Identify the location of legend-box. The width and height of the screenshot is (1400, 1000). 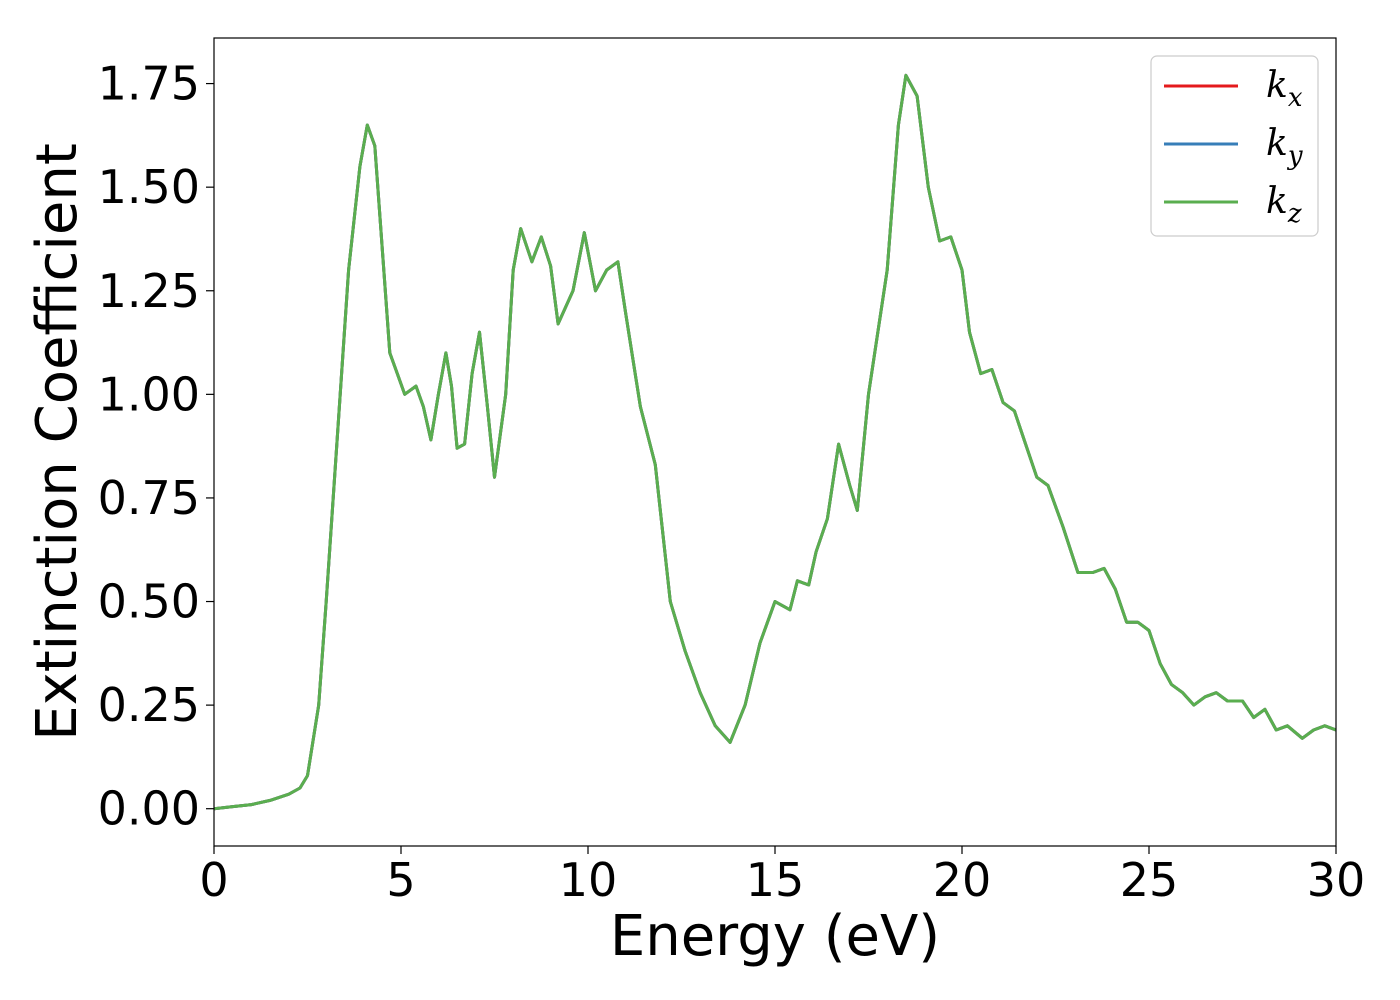
(1234, 146).